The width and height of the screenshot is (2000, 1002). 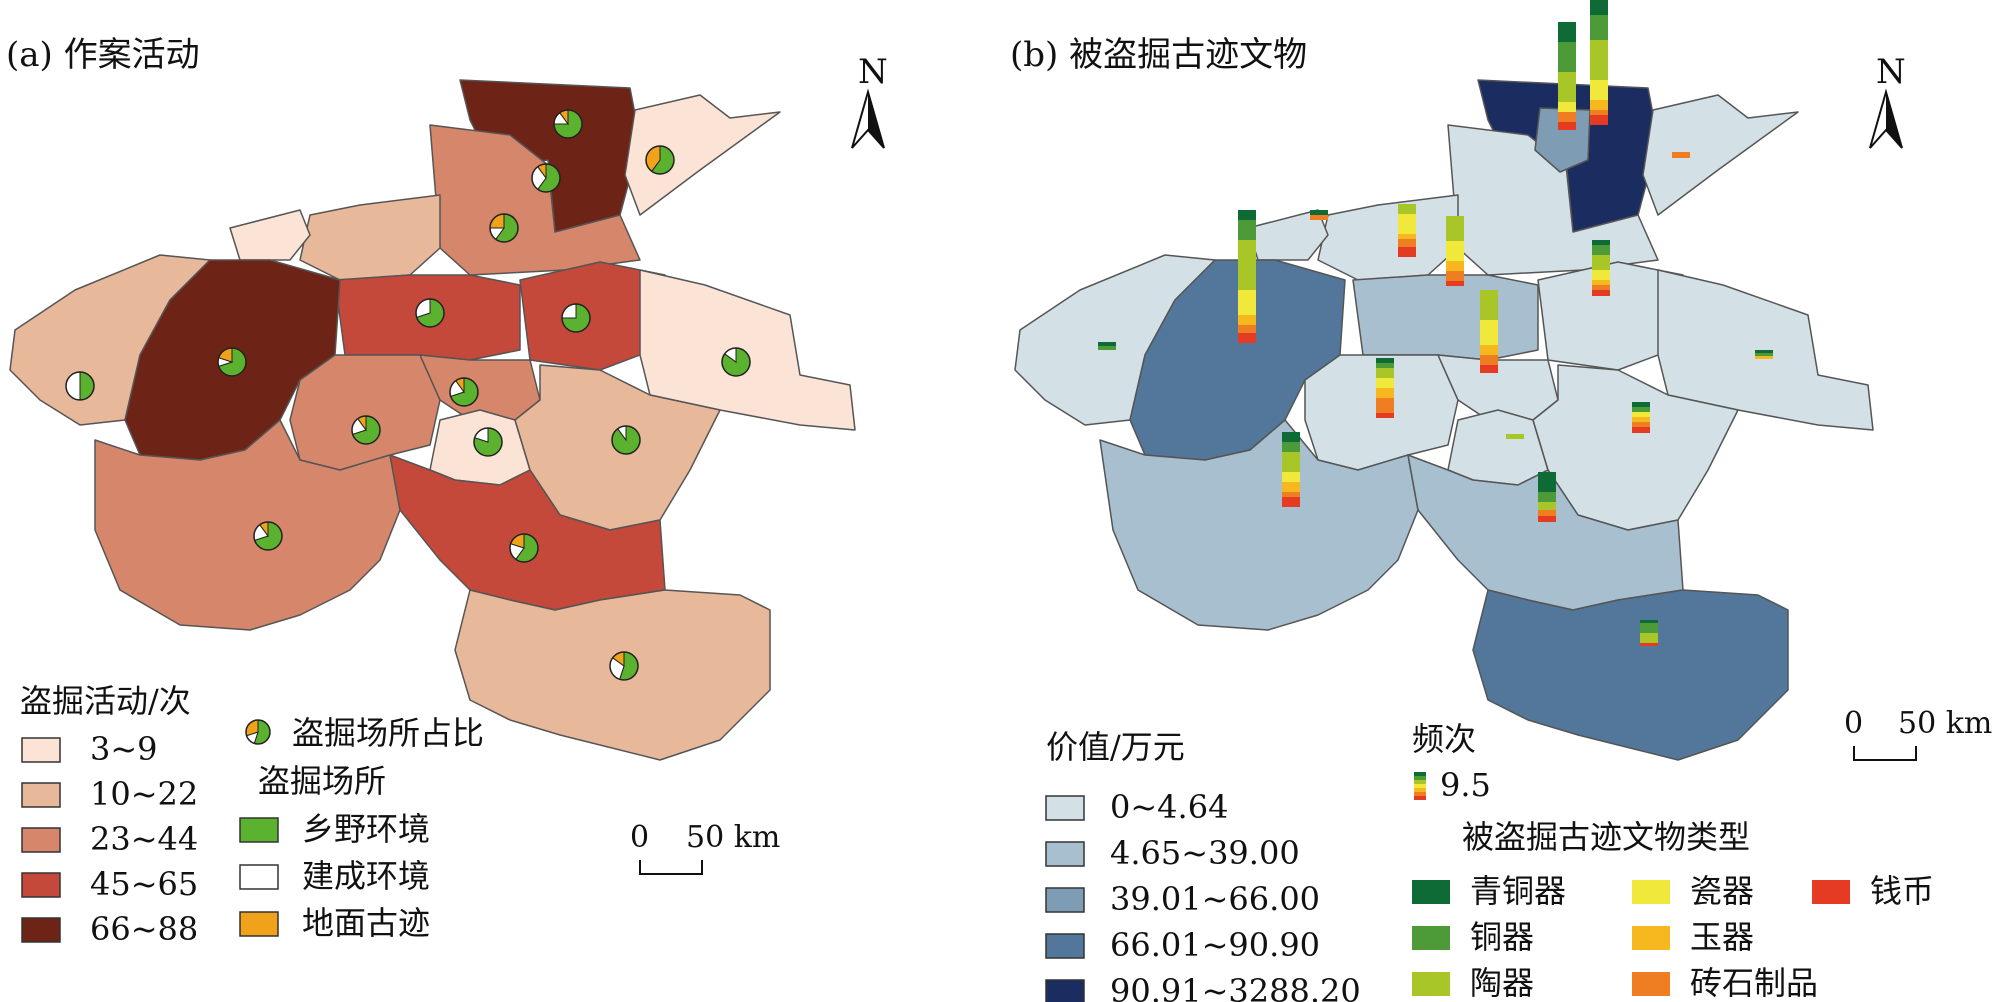 What do you see at coordinates (535, 200) in the screenshot?
I see `region-hebi-xinxiang` at bounding box center [535, 200].